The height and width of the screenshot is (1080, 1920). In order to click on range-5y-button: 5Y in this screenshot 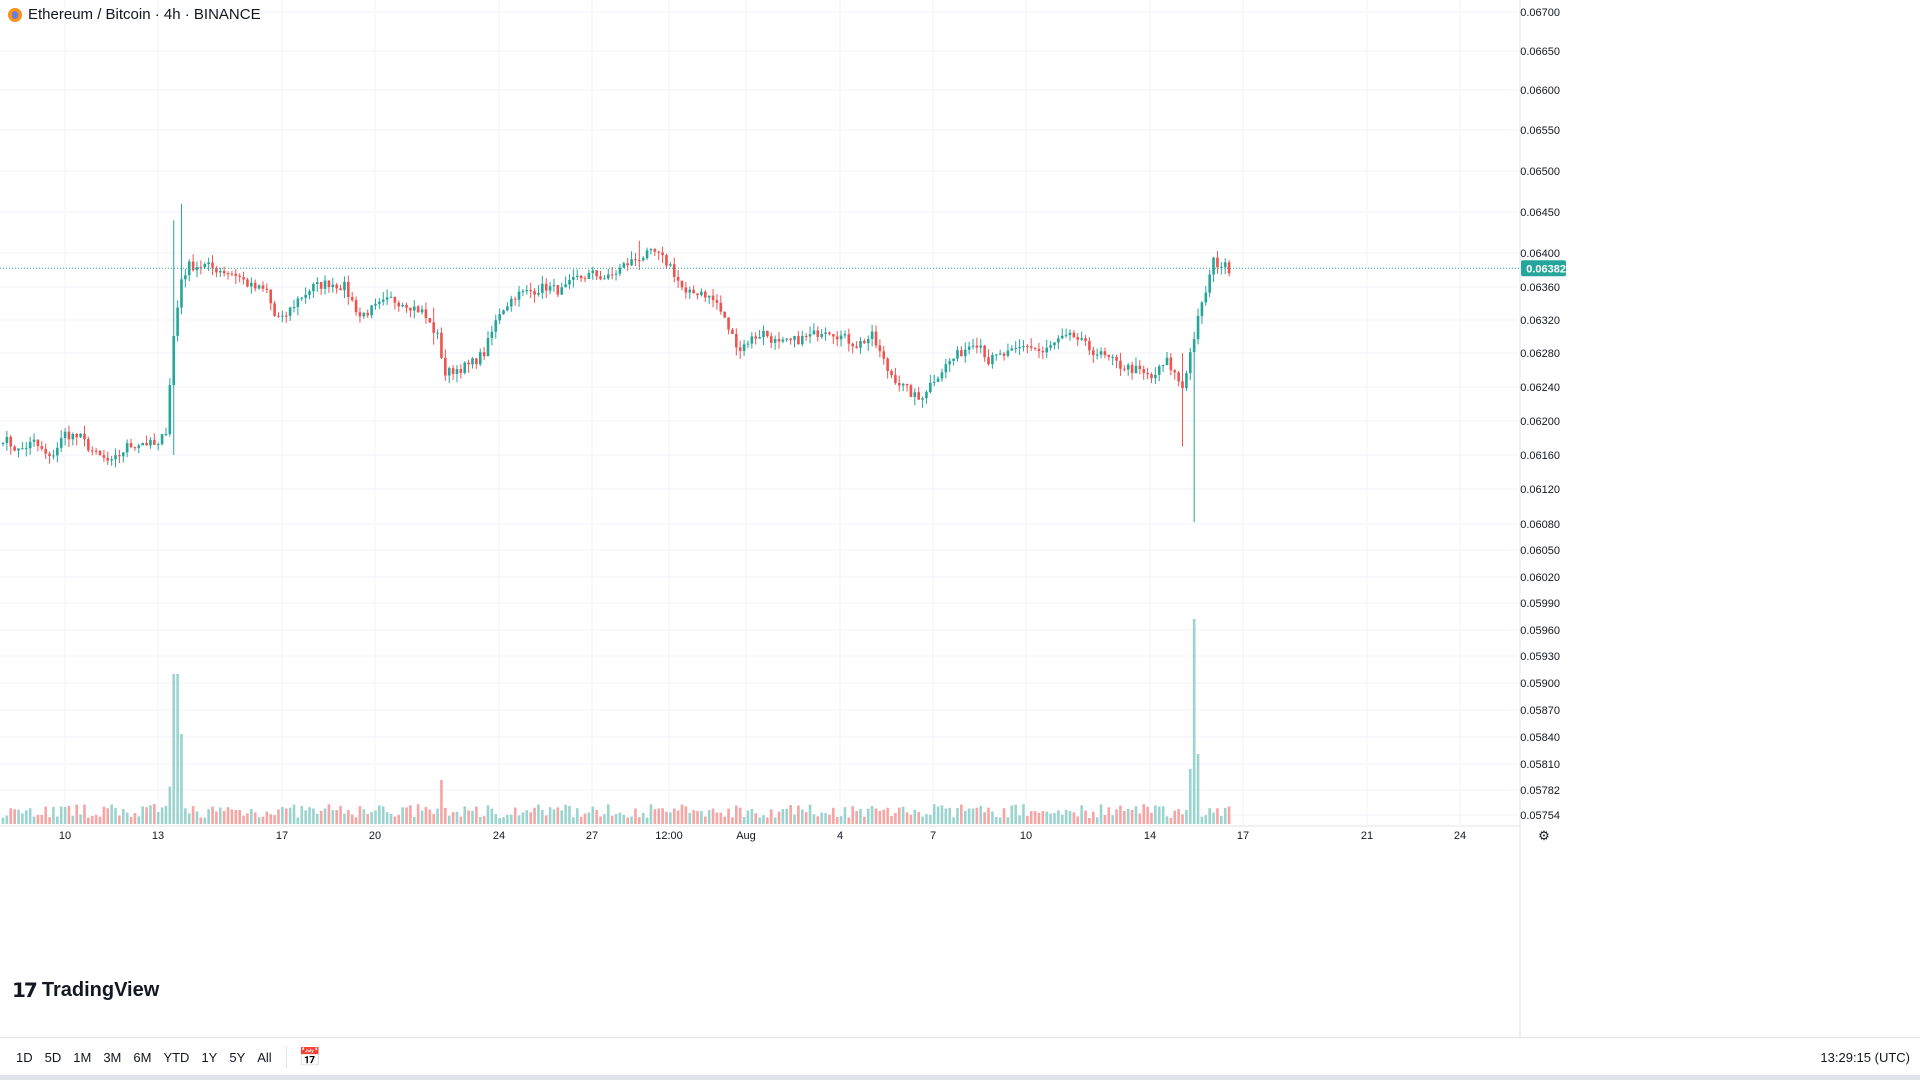, I will do `click(237, 1057)`.